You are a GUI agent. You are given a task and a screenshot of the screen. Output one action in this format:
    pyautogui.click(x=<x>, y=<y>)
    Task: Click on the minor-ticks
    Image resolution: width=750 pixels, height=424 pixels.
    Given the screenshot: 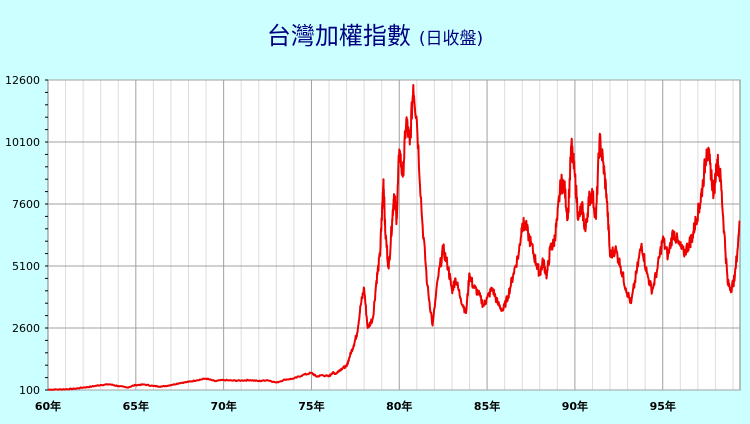 What is the action you would take?
    pyautogui.click(x=46, y=235)
    